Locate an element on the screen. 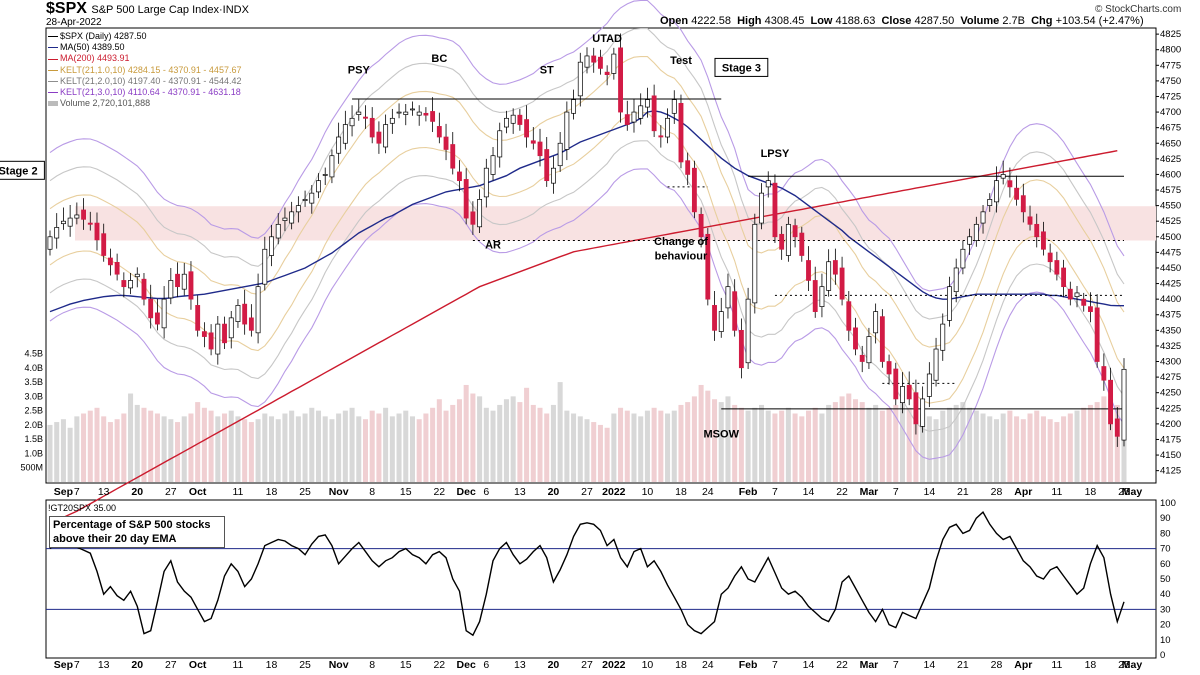 This screenshot has width=1200, height=675. volume-value: 2.7B is located at coordinates (1013, 21).